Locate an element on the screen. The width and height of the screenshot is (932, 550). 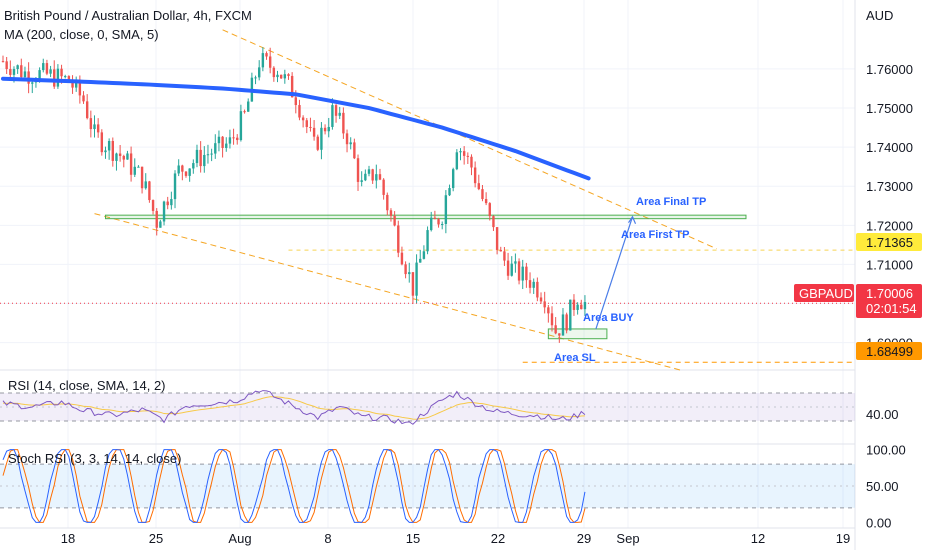
stoch-k-line is located at coordinates (294, 486).